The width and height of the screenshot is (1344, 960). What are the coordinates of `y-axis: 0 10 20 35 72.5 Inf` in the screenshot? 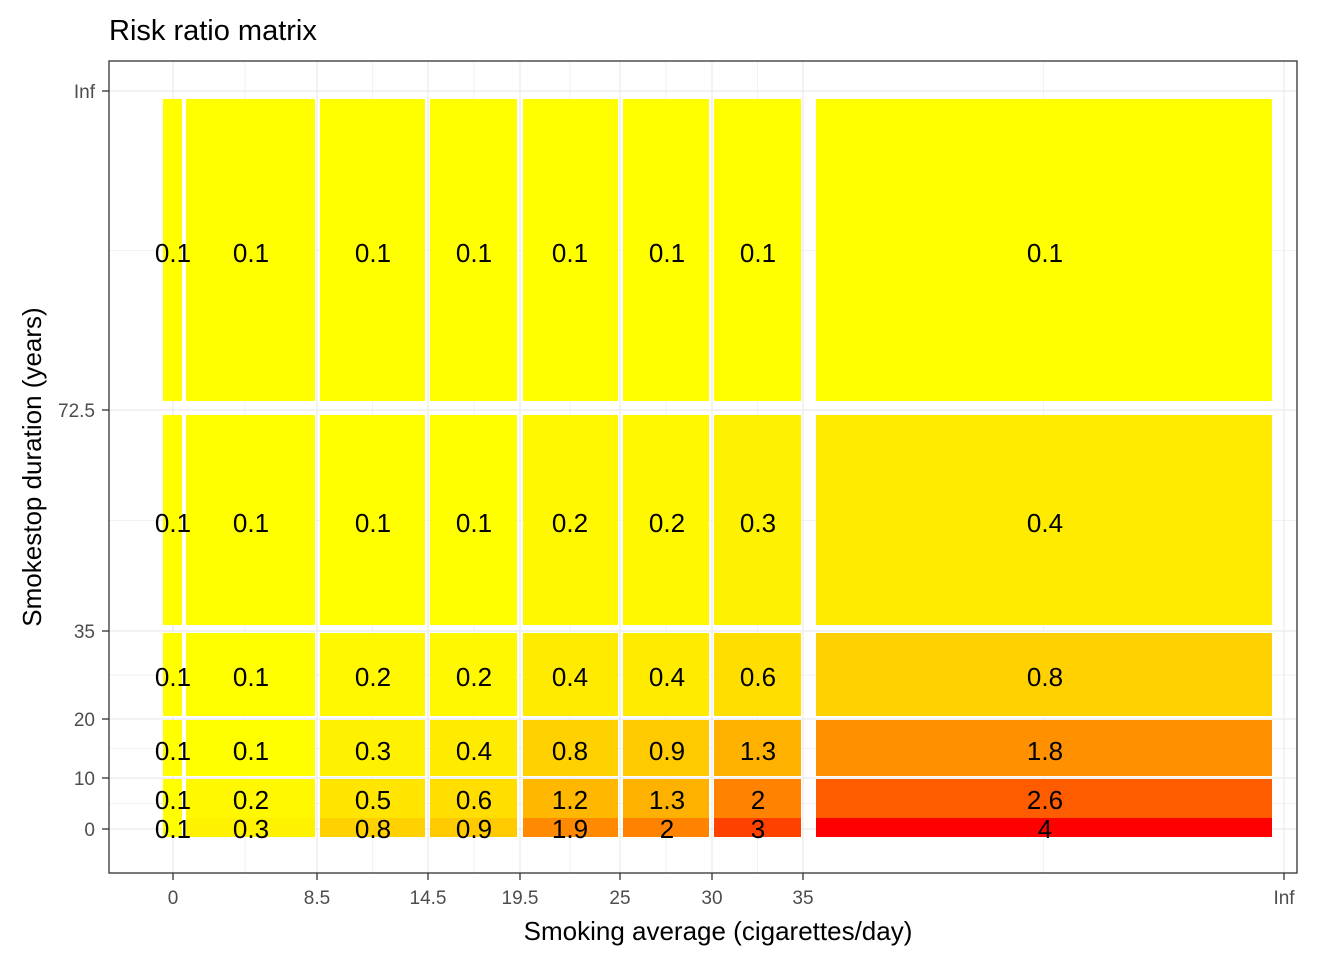 It's located at (83, 461).